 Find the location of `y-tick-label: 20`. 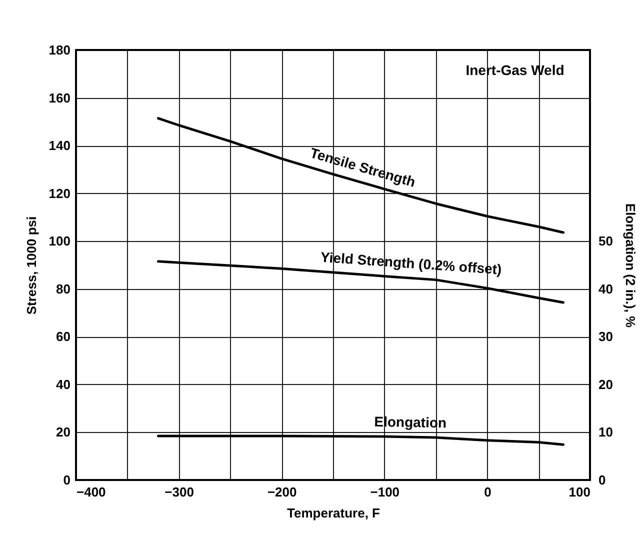

y-tick-label: 20 is located at coordinates (63, 432).